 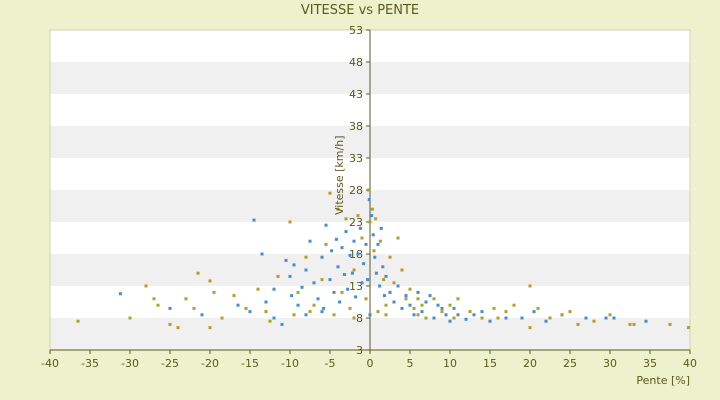 What do you see at coordinates (570, 363) in the screenshot?
I see `x-tick-label: 25` at bounding box center [570, 363].